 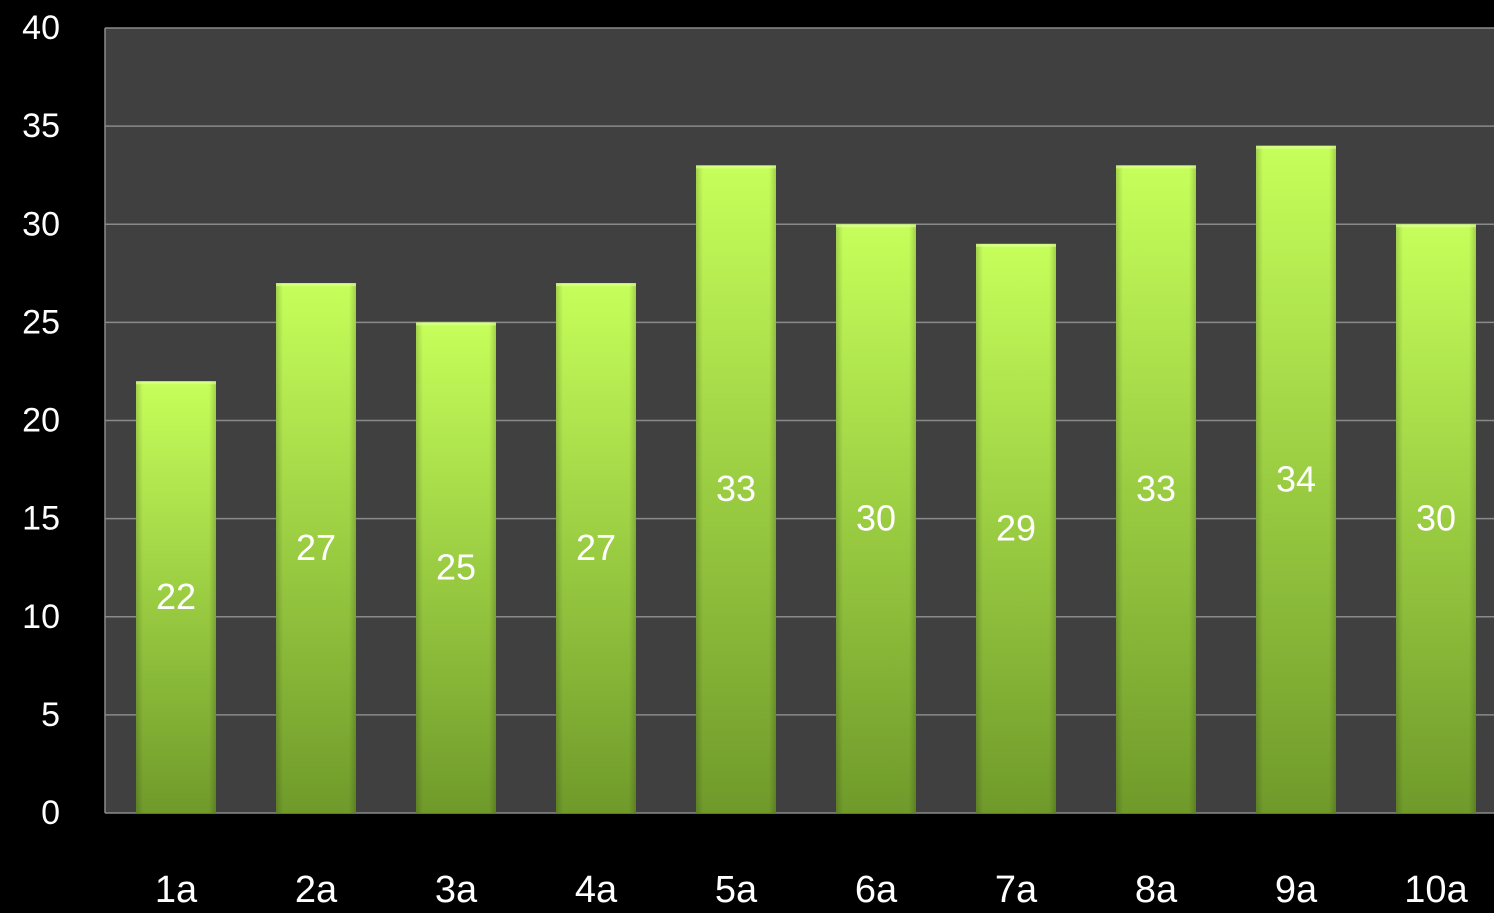 What do you see at coordinates (50, 715) in the screenshot?
I see `y-tick-label: 5` at bounding box center [50, 715].